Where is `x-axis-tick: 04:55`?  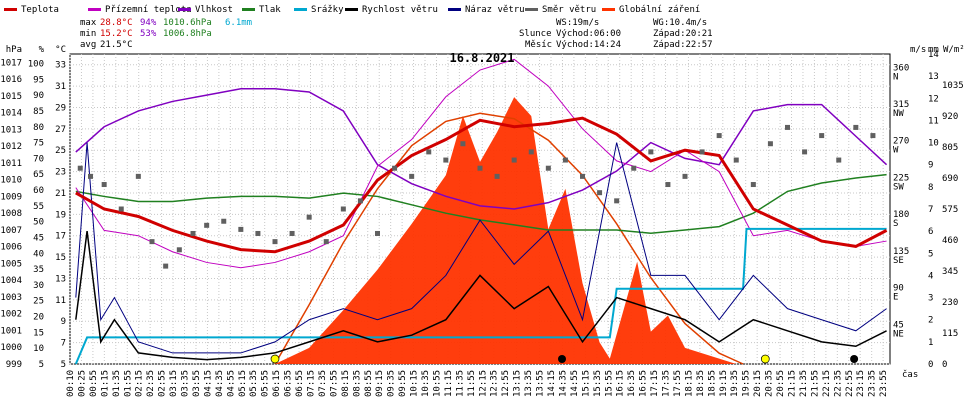
x-axis-tick: 04:55 is located at coordinates (231, 383).